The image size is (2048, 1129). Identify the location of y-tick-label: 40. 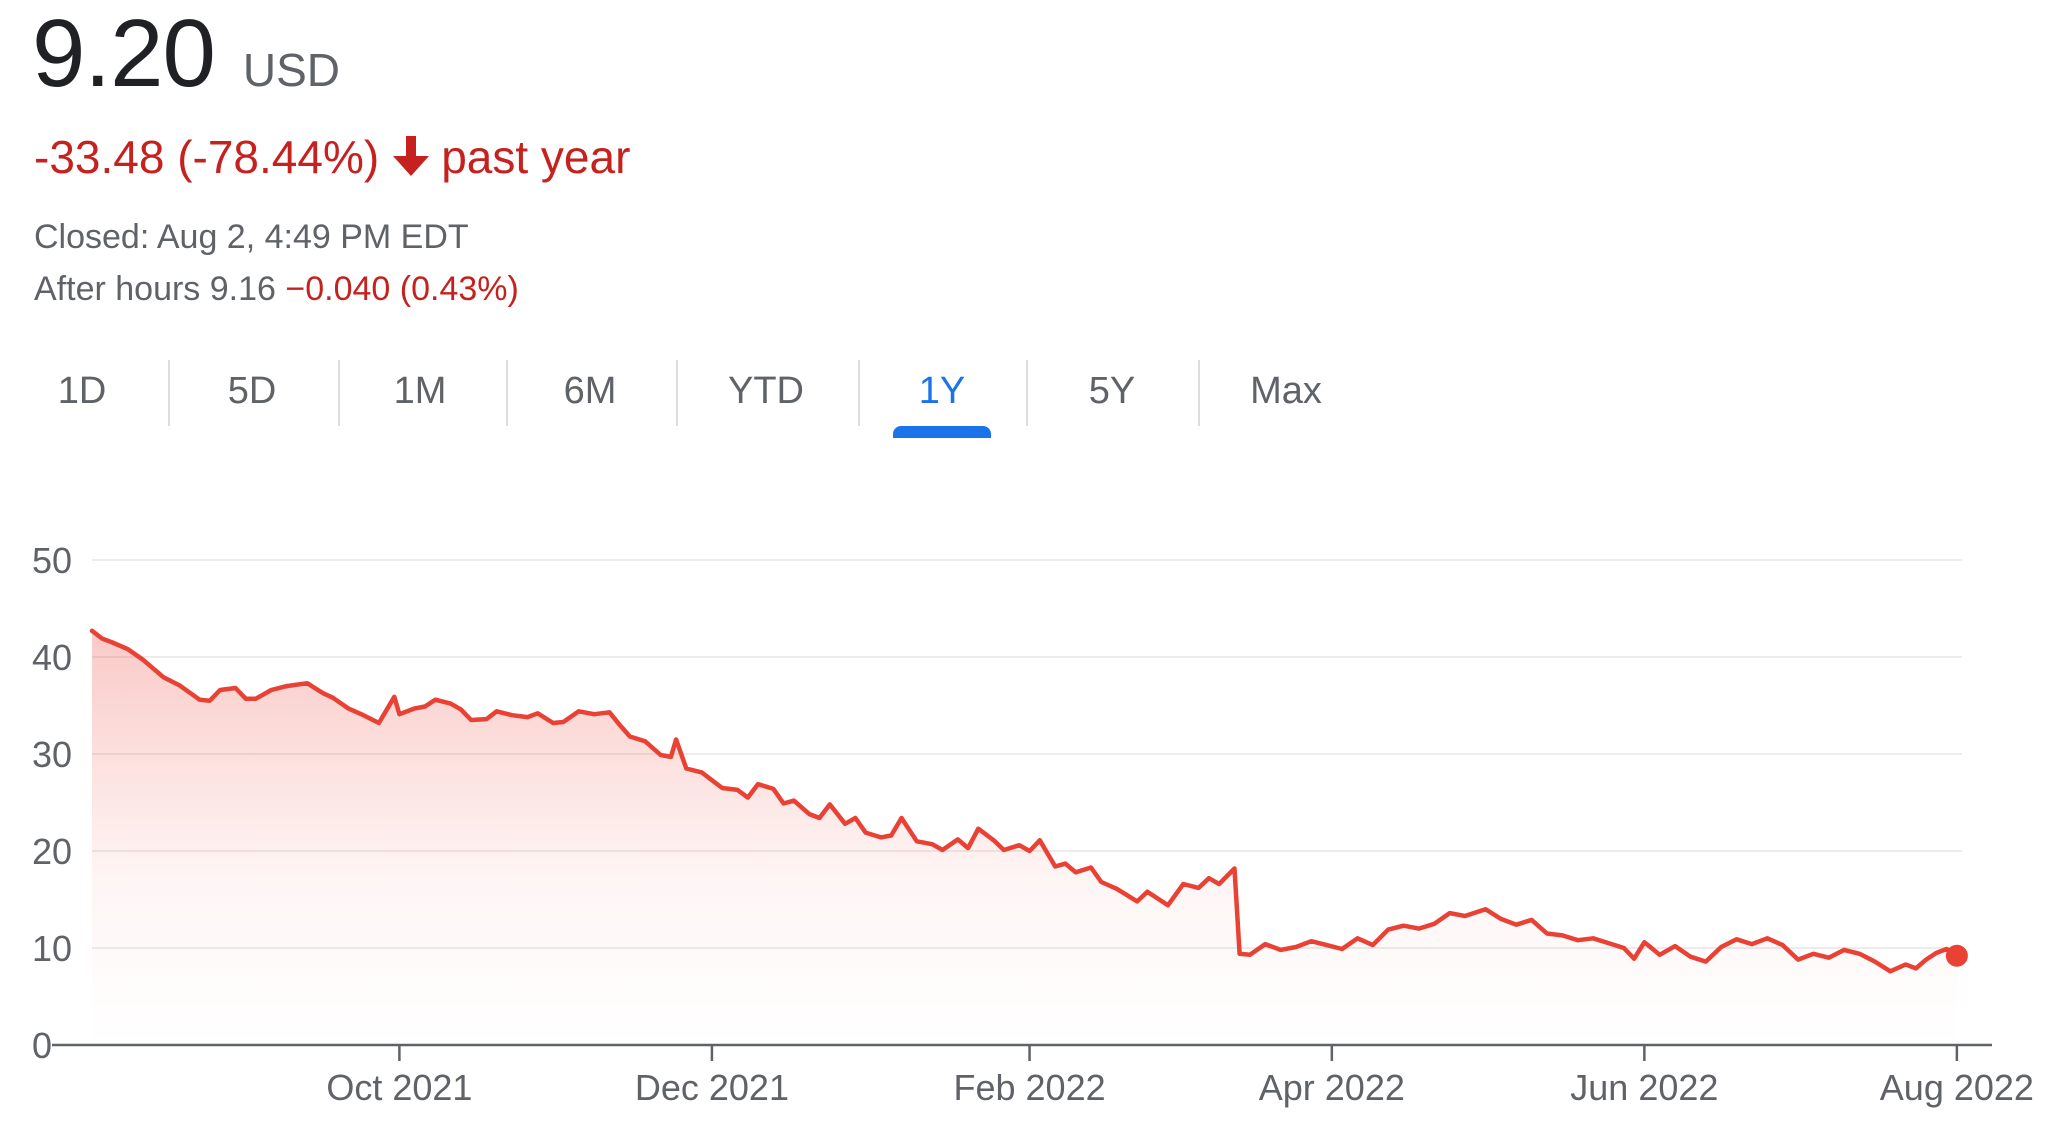
(52, 657).